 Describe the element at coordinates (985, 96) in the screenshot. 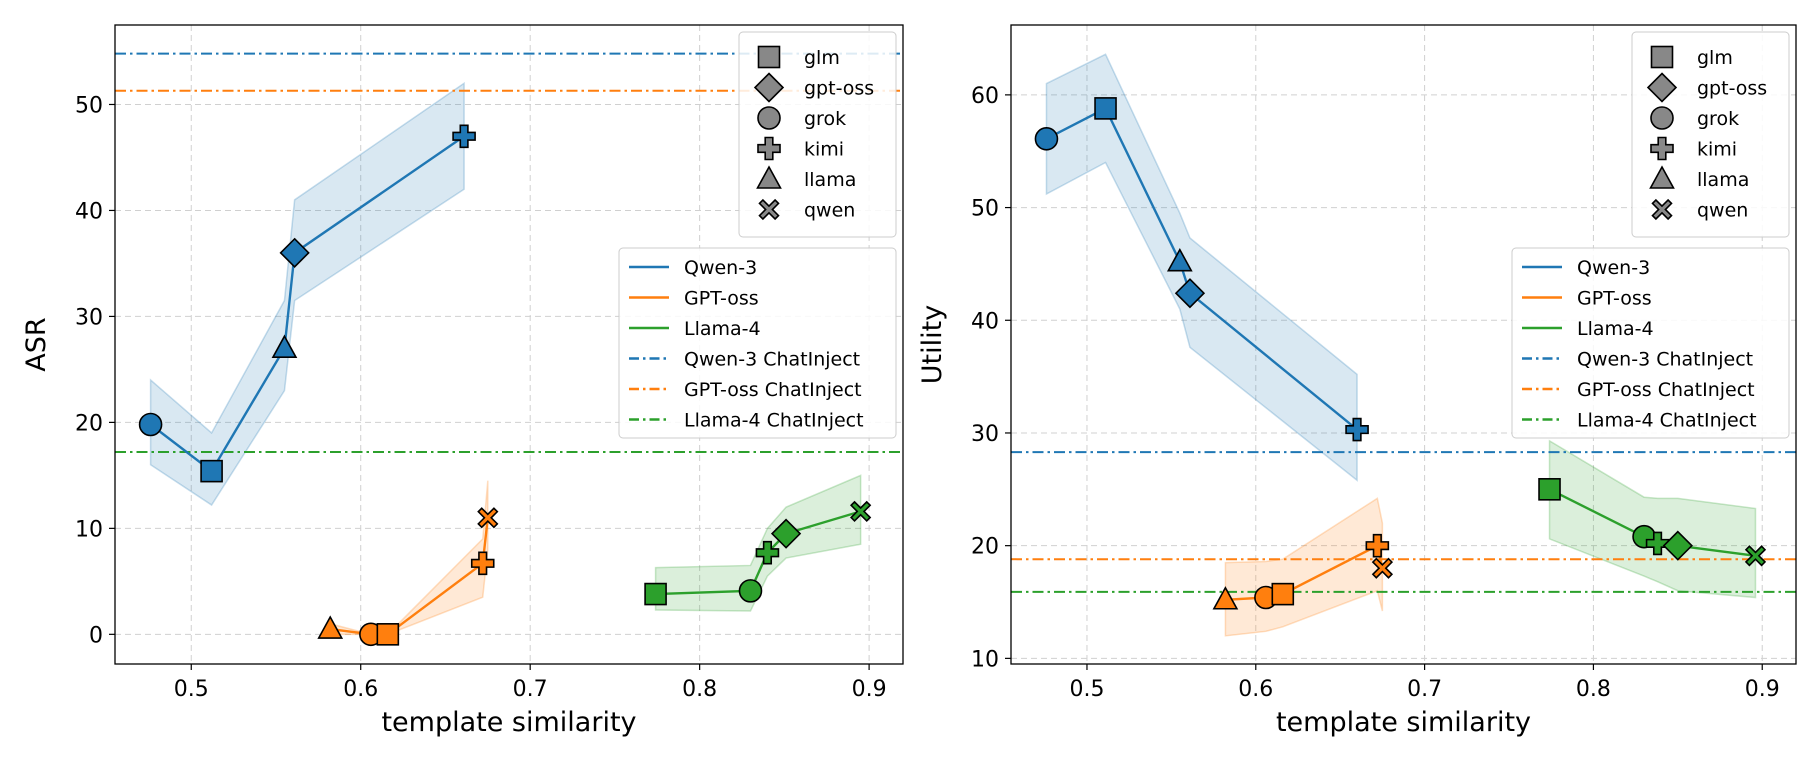

I see `y-tick-label: 60` at that location.